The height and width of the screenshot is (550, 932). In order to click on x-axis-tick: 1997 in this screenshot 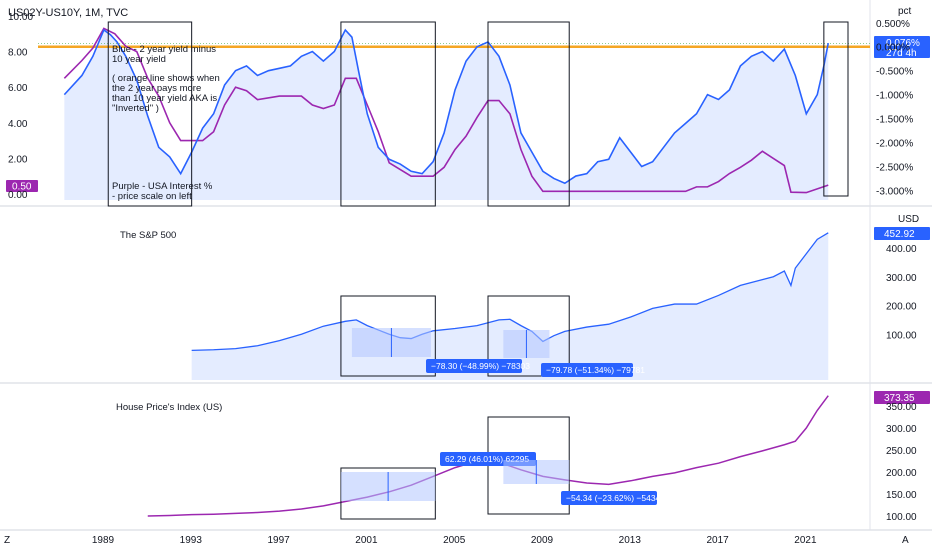, I will do `click(278, 540)`.